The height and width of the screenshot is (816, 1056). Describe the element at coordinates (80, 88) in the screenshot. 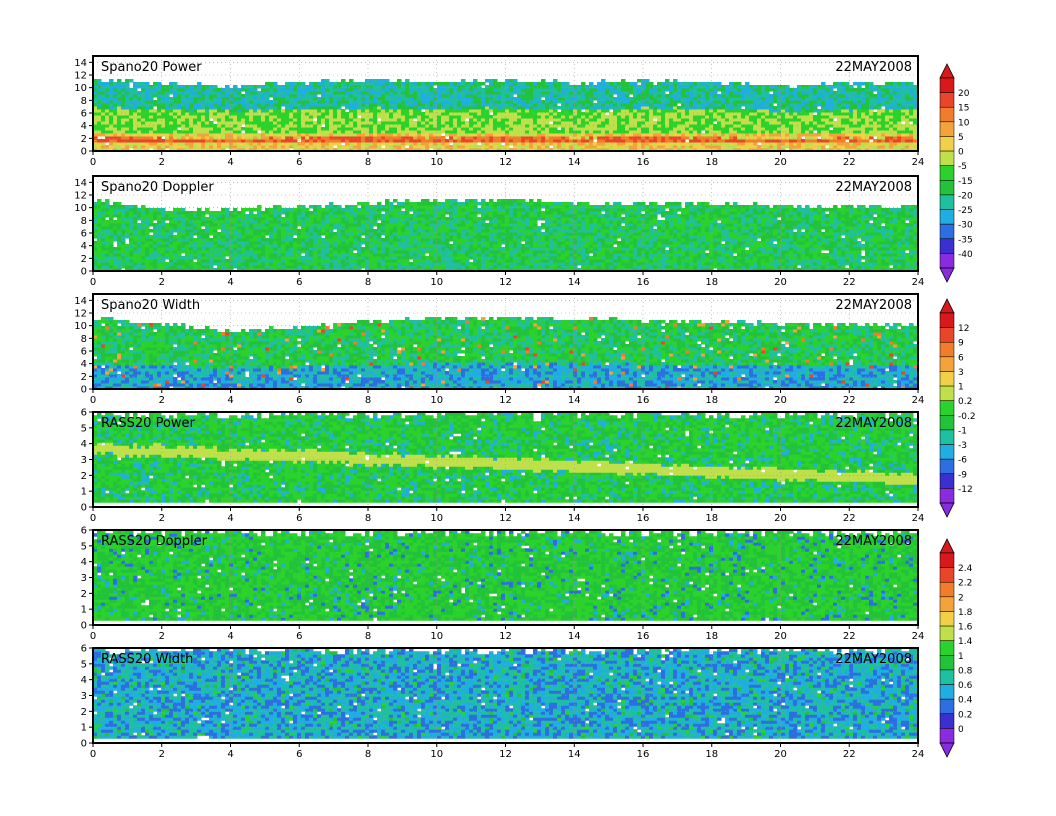

I see `y-tick-label: 10` at that location.